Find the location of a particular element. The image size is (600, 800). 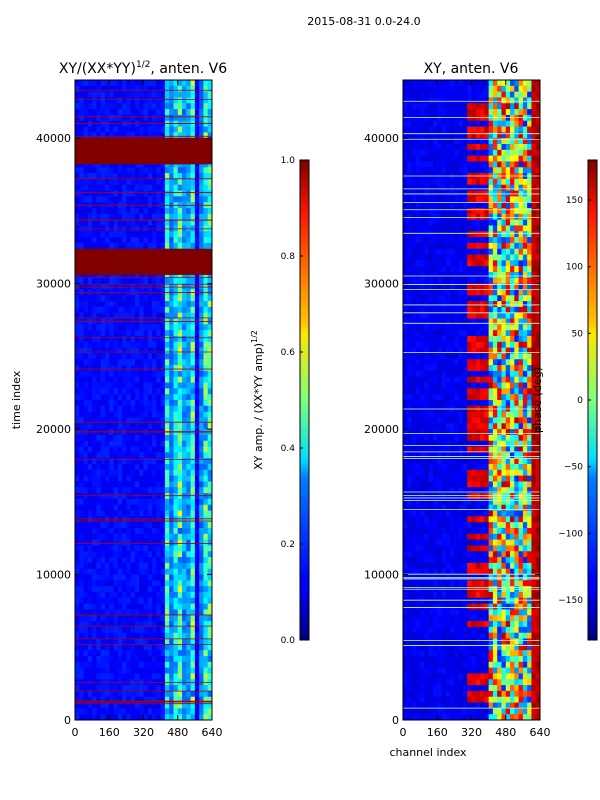

amp-colorbar-ticks: 0.00.20.40.60.81.0 is located at coordinates (292, 401).